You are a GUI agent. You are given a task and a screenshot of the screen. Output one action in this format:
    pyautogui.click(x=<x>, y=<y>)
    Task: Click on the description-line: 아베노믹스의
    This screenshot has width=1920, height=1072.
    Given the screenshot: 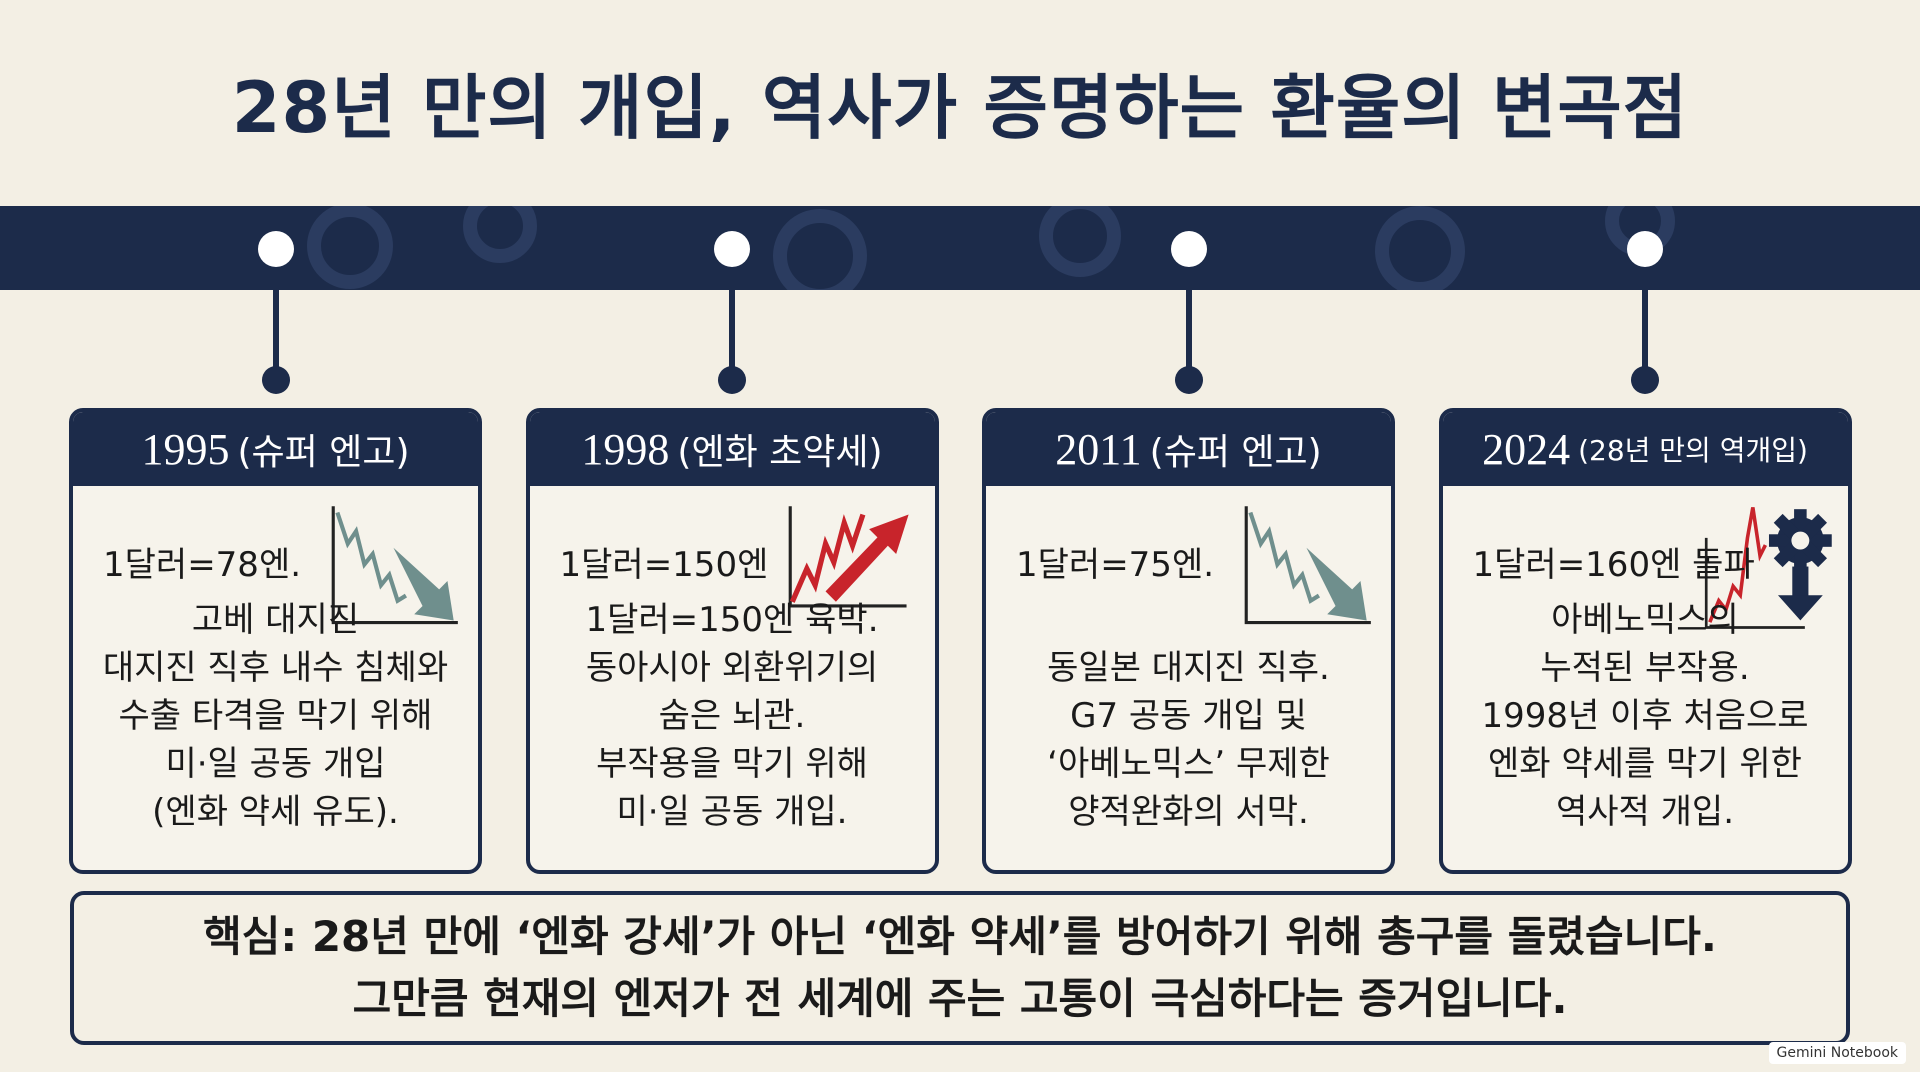 What is the action you would take?
    pyautogui.click(x=1645, y=620)
    